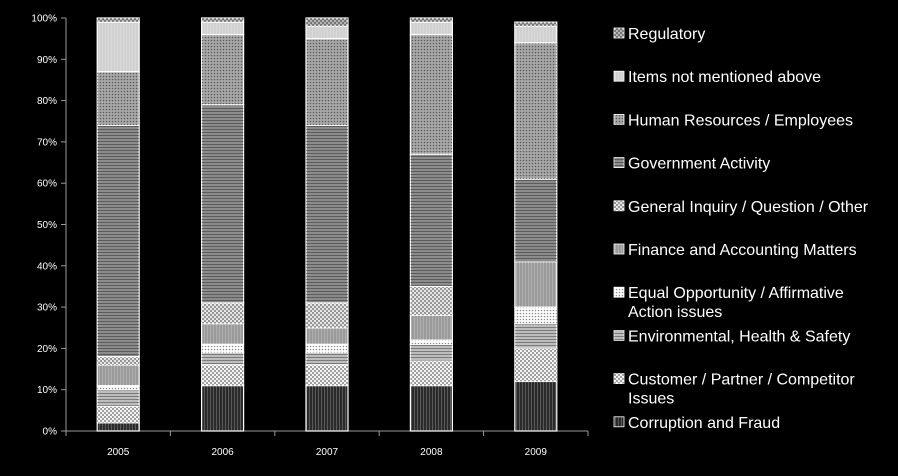  I want to click on bar-stack-2006, so click(223, 224).